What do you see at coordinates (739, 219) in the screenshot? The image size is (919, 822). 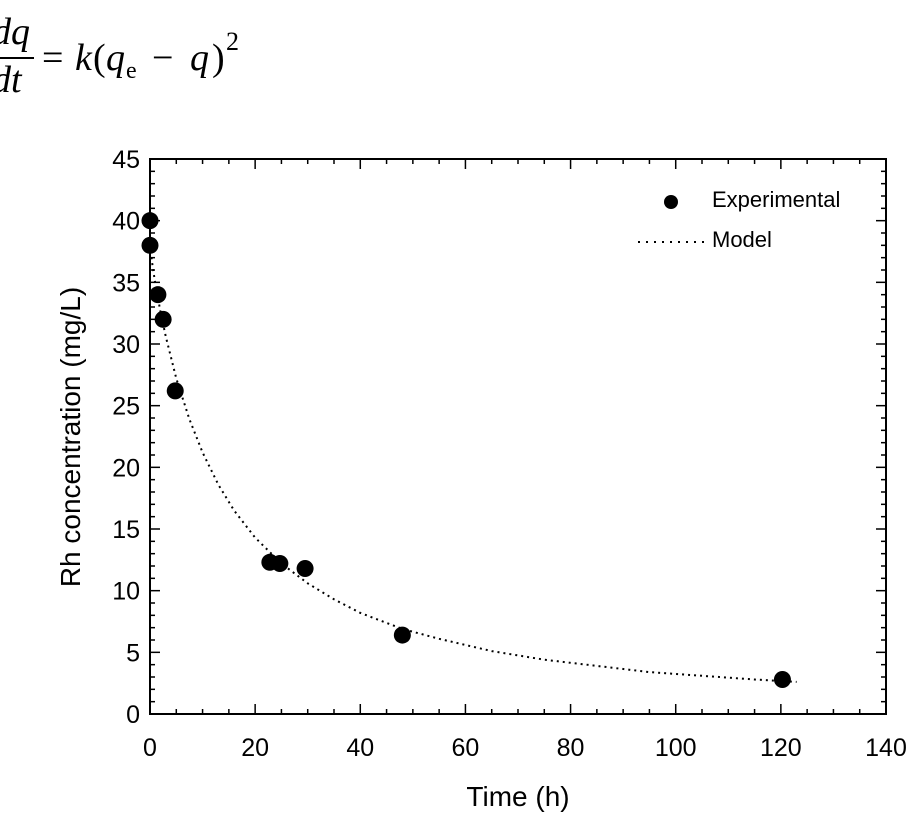 I see `legend: Experimental Model` at bounding box center [739, 219].